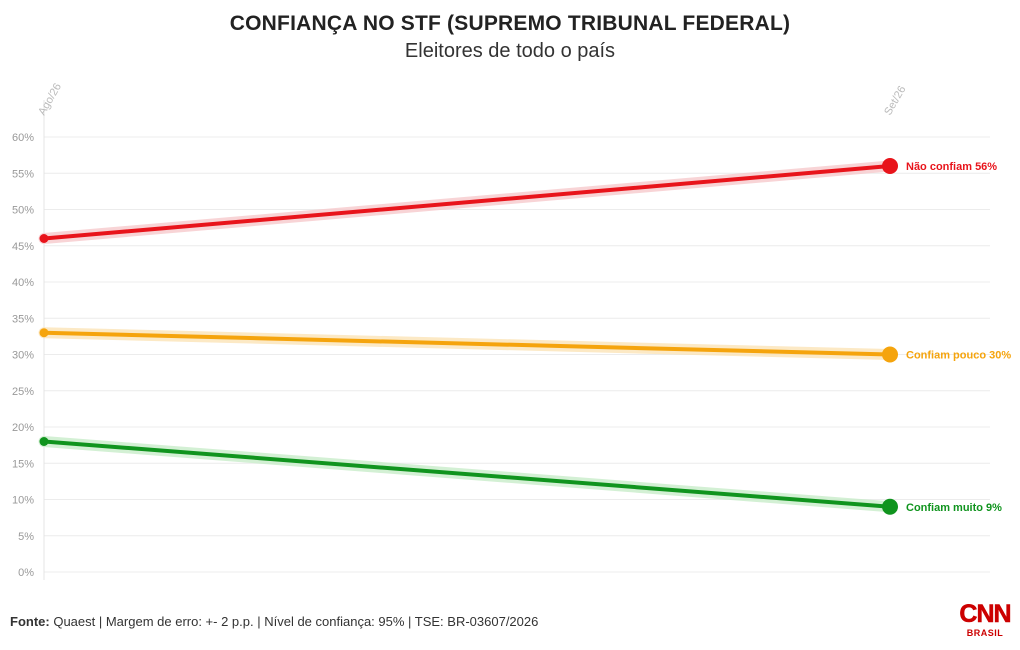 This screenshot has height=650, width=1020. I want to click on y-tick-label: 35%, so click(23, 319).